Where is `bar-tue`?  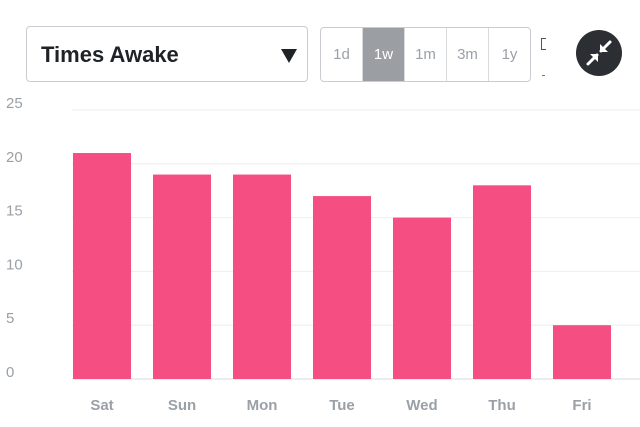
bar-tue is located at coordinates (342, 287).